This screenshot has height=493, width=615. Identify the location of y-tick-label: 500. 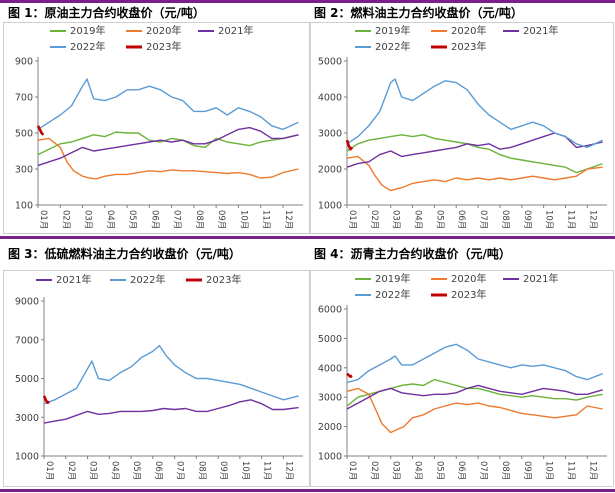
(24, 134).